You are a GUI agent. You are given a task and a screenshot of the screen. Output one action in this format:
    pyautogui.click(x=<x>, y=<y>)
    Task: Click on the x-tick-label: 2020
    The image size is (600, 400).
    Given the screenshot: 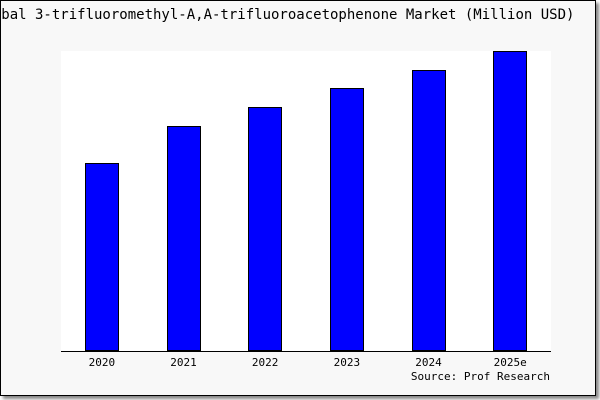 What is the action you would take?
    pyautogui.click(x=102, y=362)
    